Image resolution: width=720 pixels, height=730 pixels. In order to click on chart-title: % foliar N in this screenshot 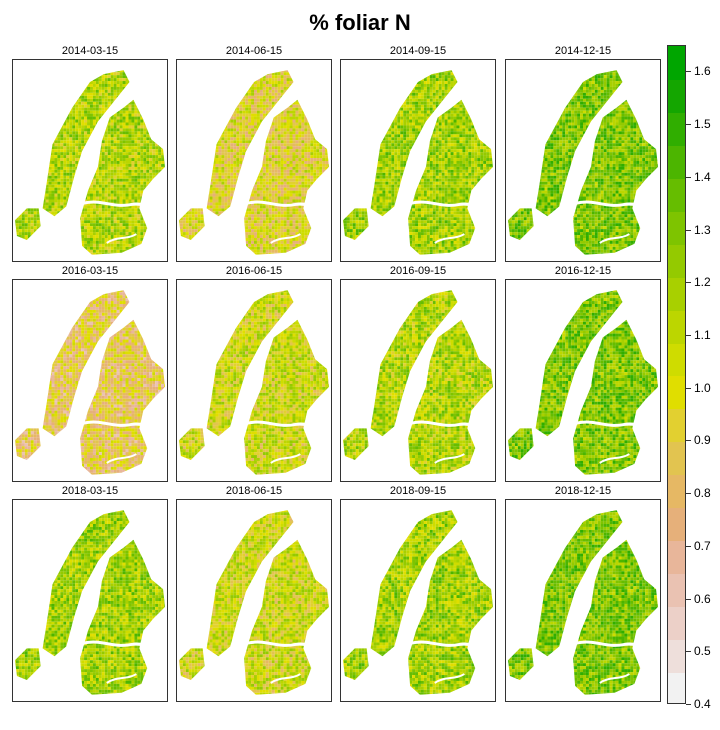, I will do `click(360, 23)`.